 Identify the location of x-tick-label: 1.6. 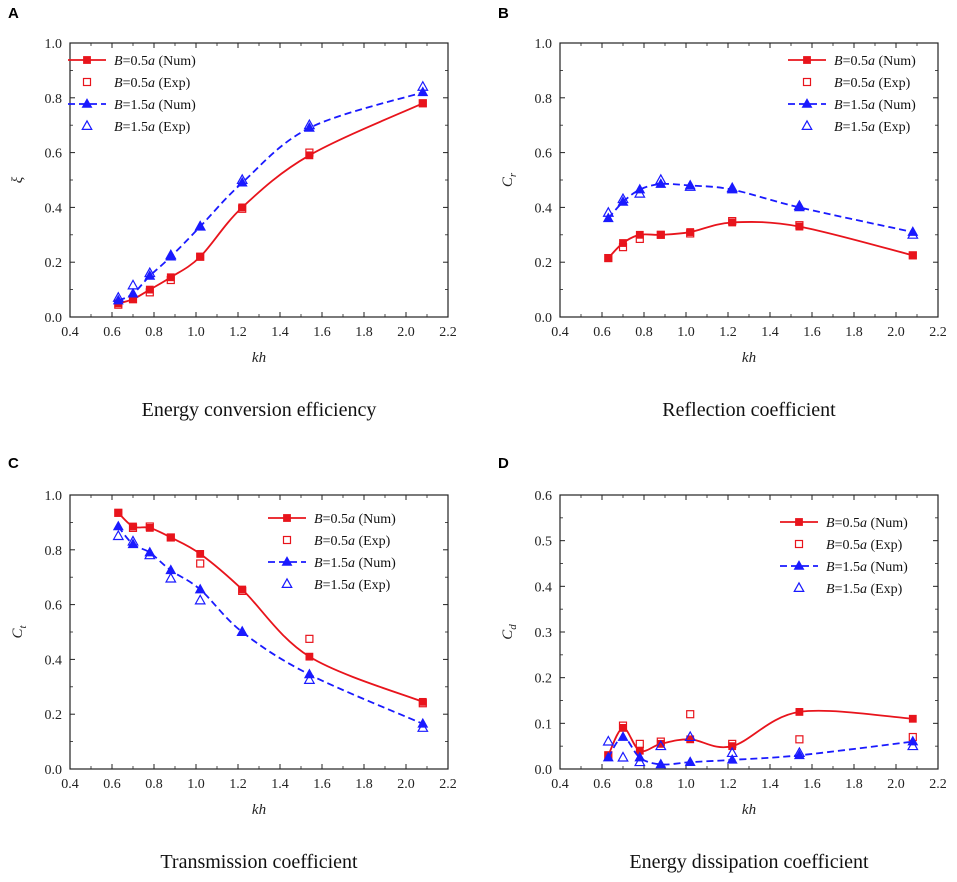
(812, 784).